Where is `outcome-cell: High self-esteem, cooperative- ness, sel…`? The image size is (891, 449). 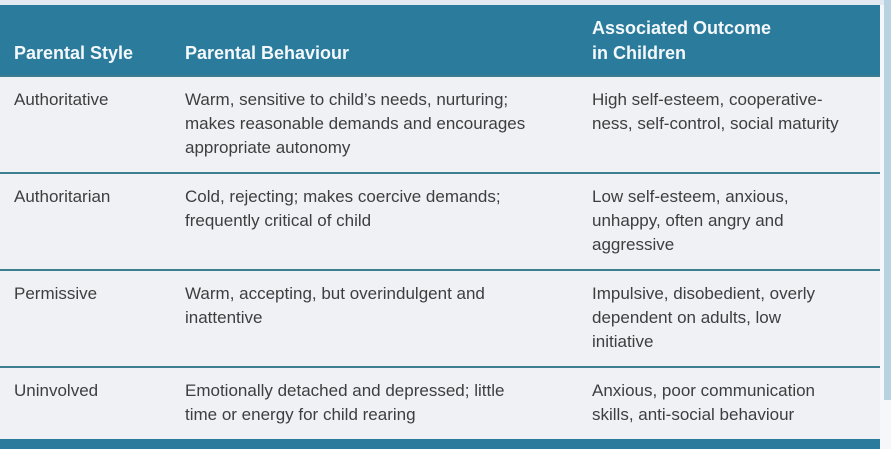 outcome-cell: High self-esteem, cooperative- ness, sel… is located at coordinates (715, 111).